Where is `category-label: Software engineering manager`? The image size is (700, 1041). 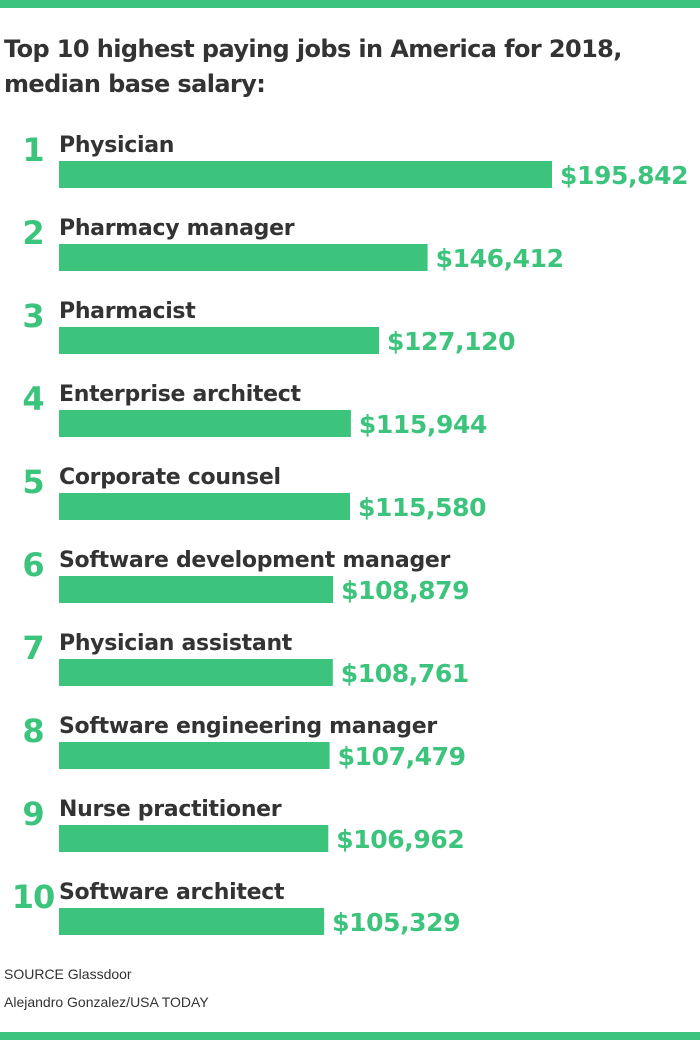 category-label: Software engineering manager is located at coordinates (248, 726).